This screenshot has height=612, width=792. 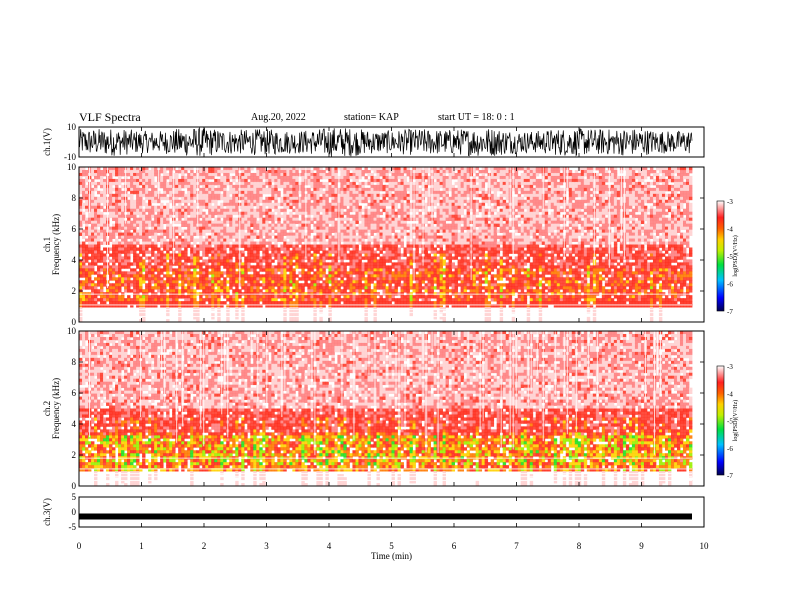 What do you see at coordinates (73, 527) in the screenshot?
I see `ch3-waveform-ytick-2: -5` at bounding box center [73, 527].